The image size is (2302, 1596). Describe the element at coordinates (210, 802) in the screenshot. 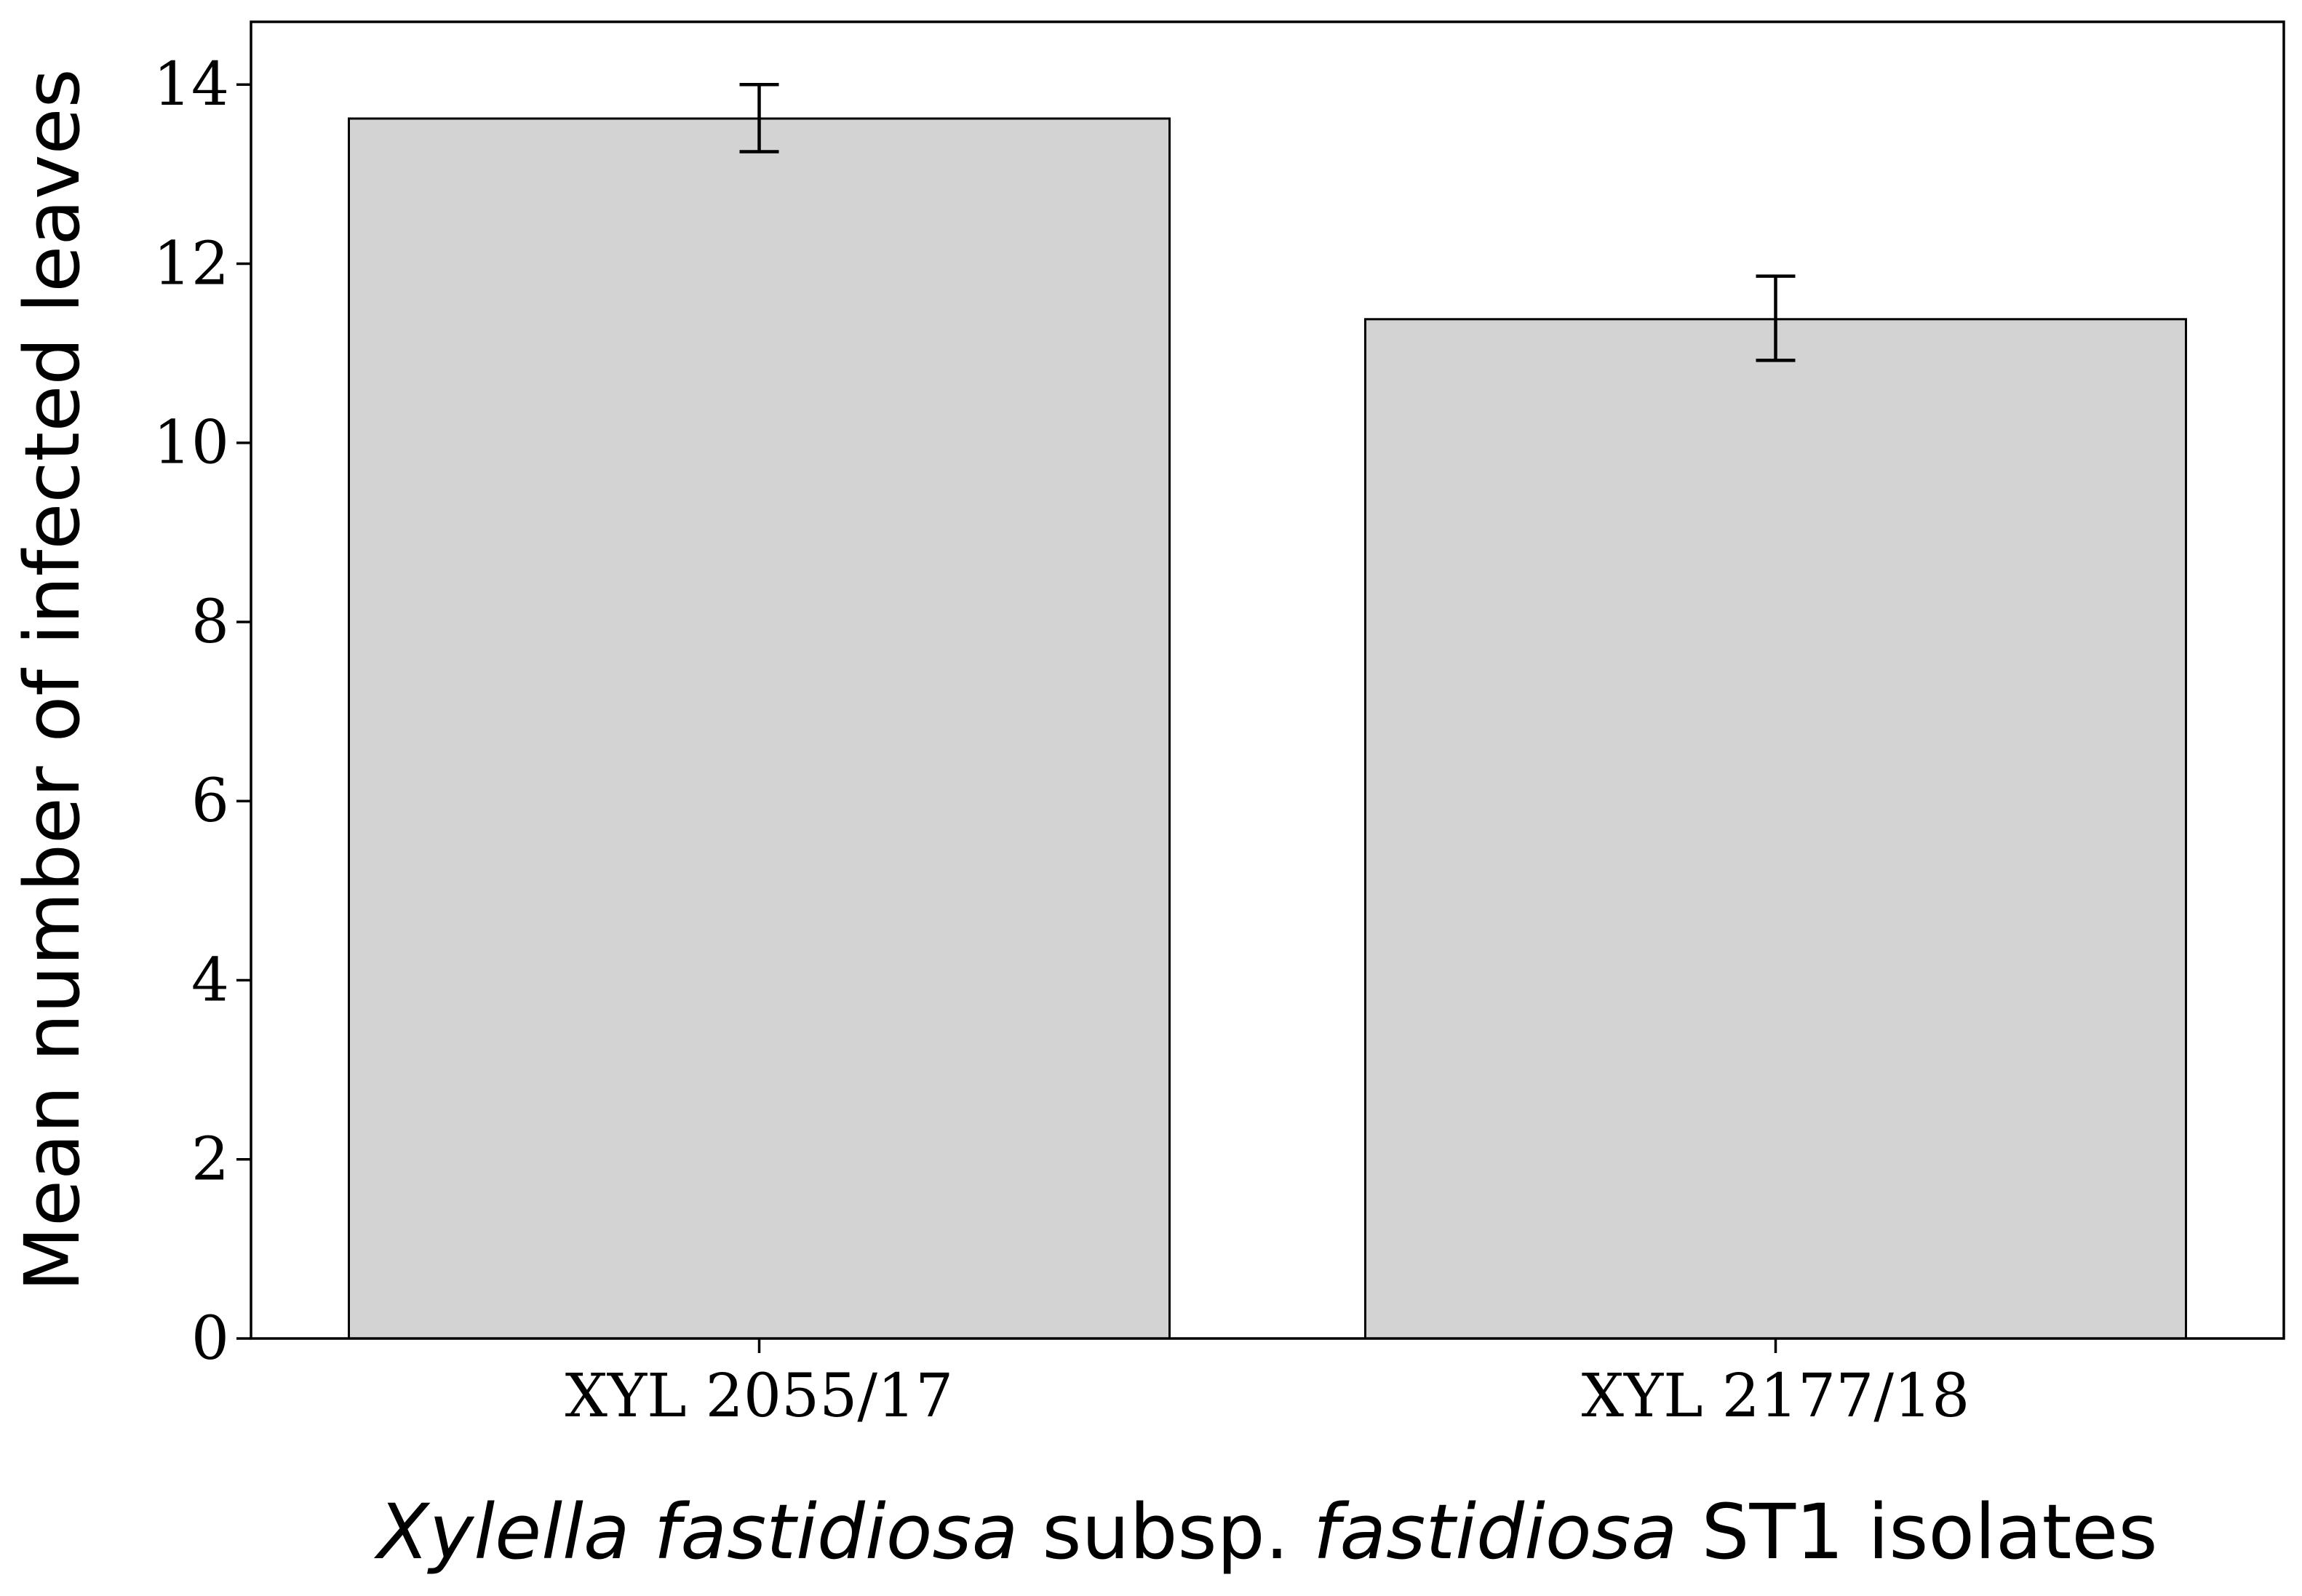

I see `y-tick-label: 6` at that location.